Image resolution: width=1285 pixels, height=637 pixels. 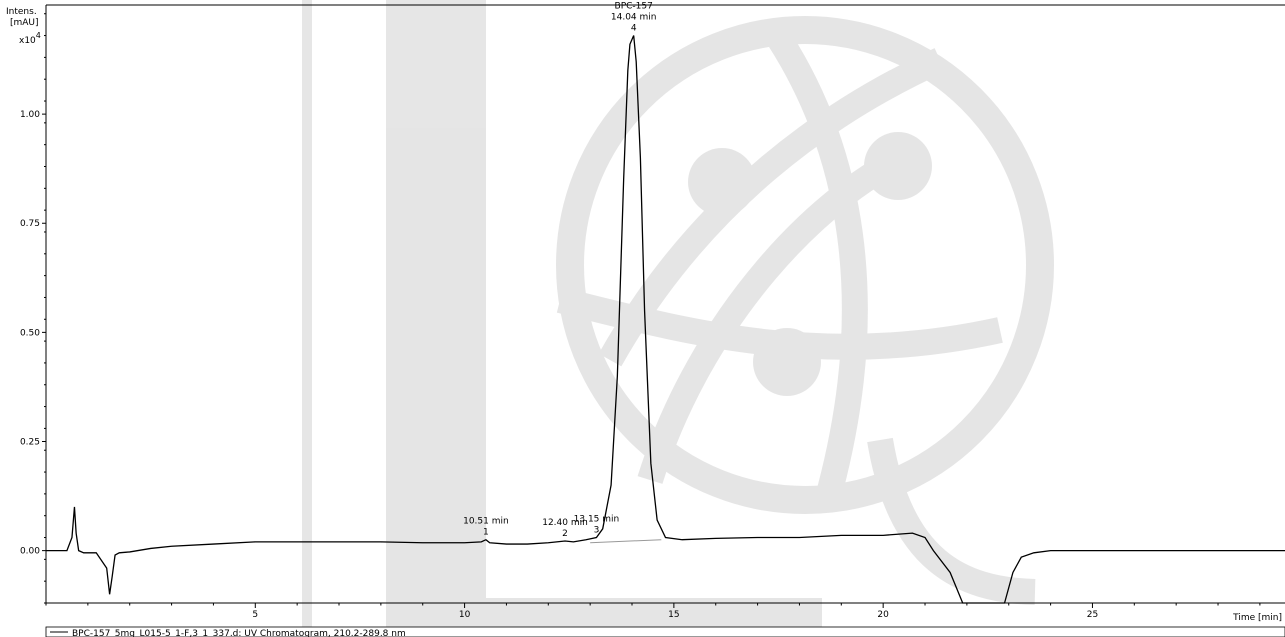 I want to click on y-tick-label: 0.00, so click(x=30, y=552).